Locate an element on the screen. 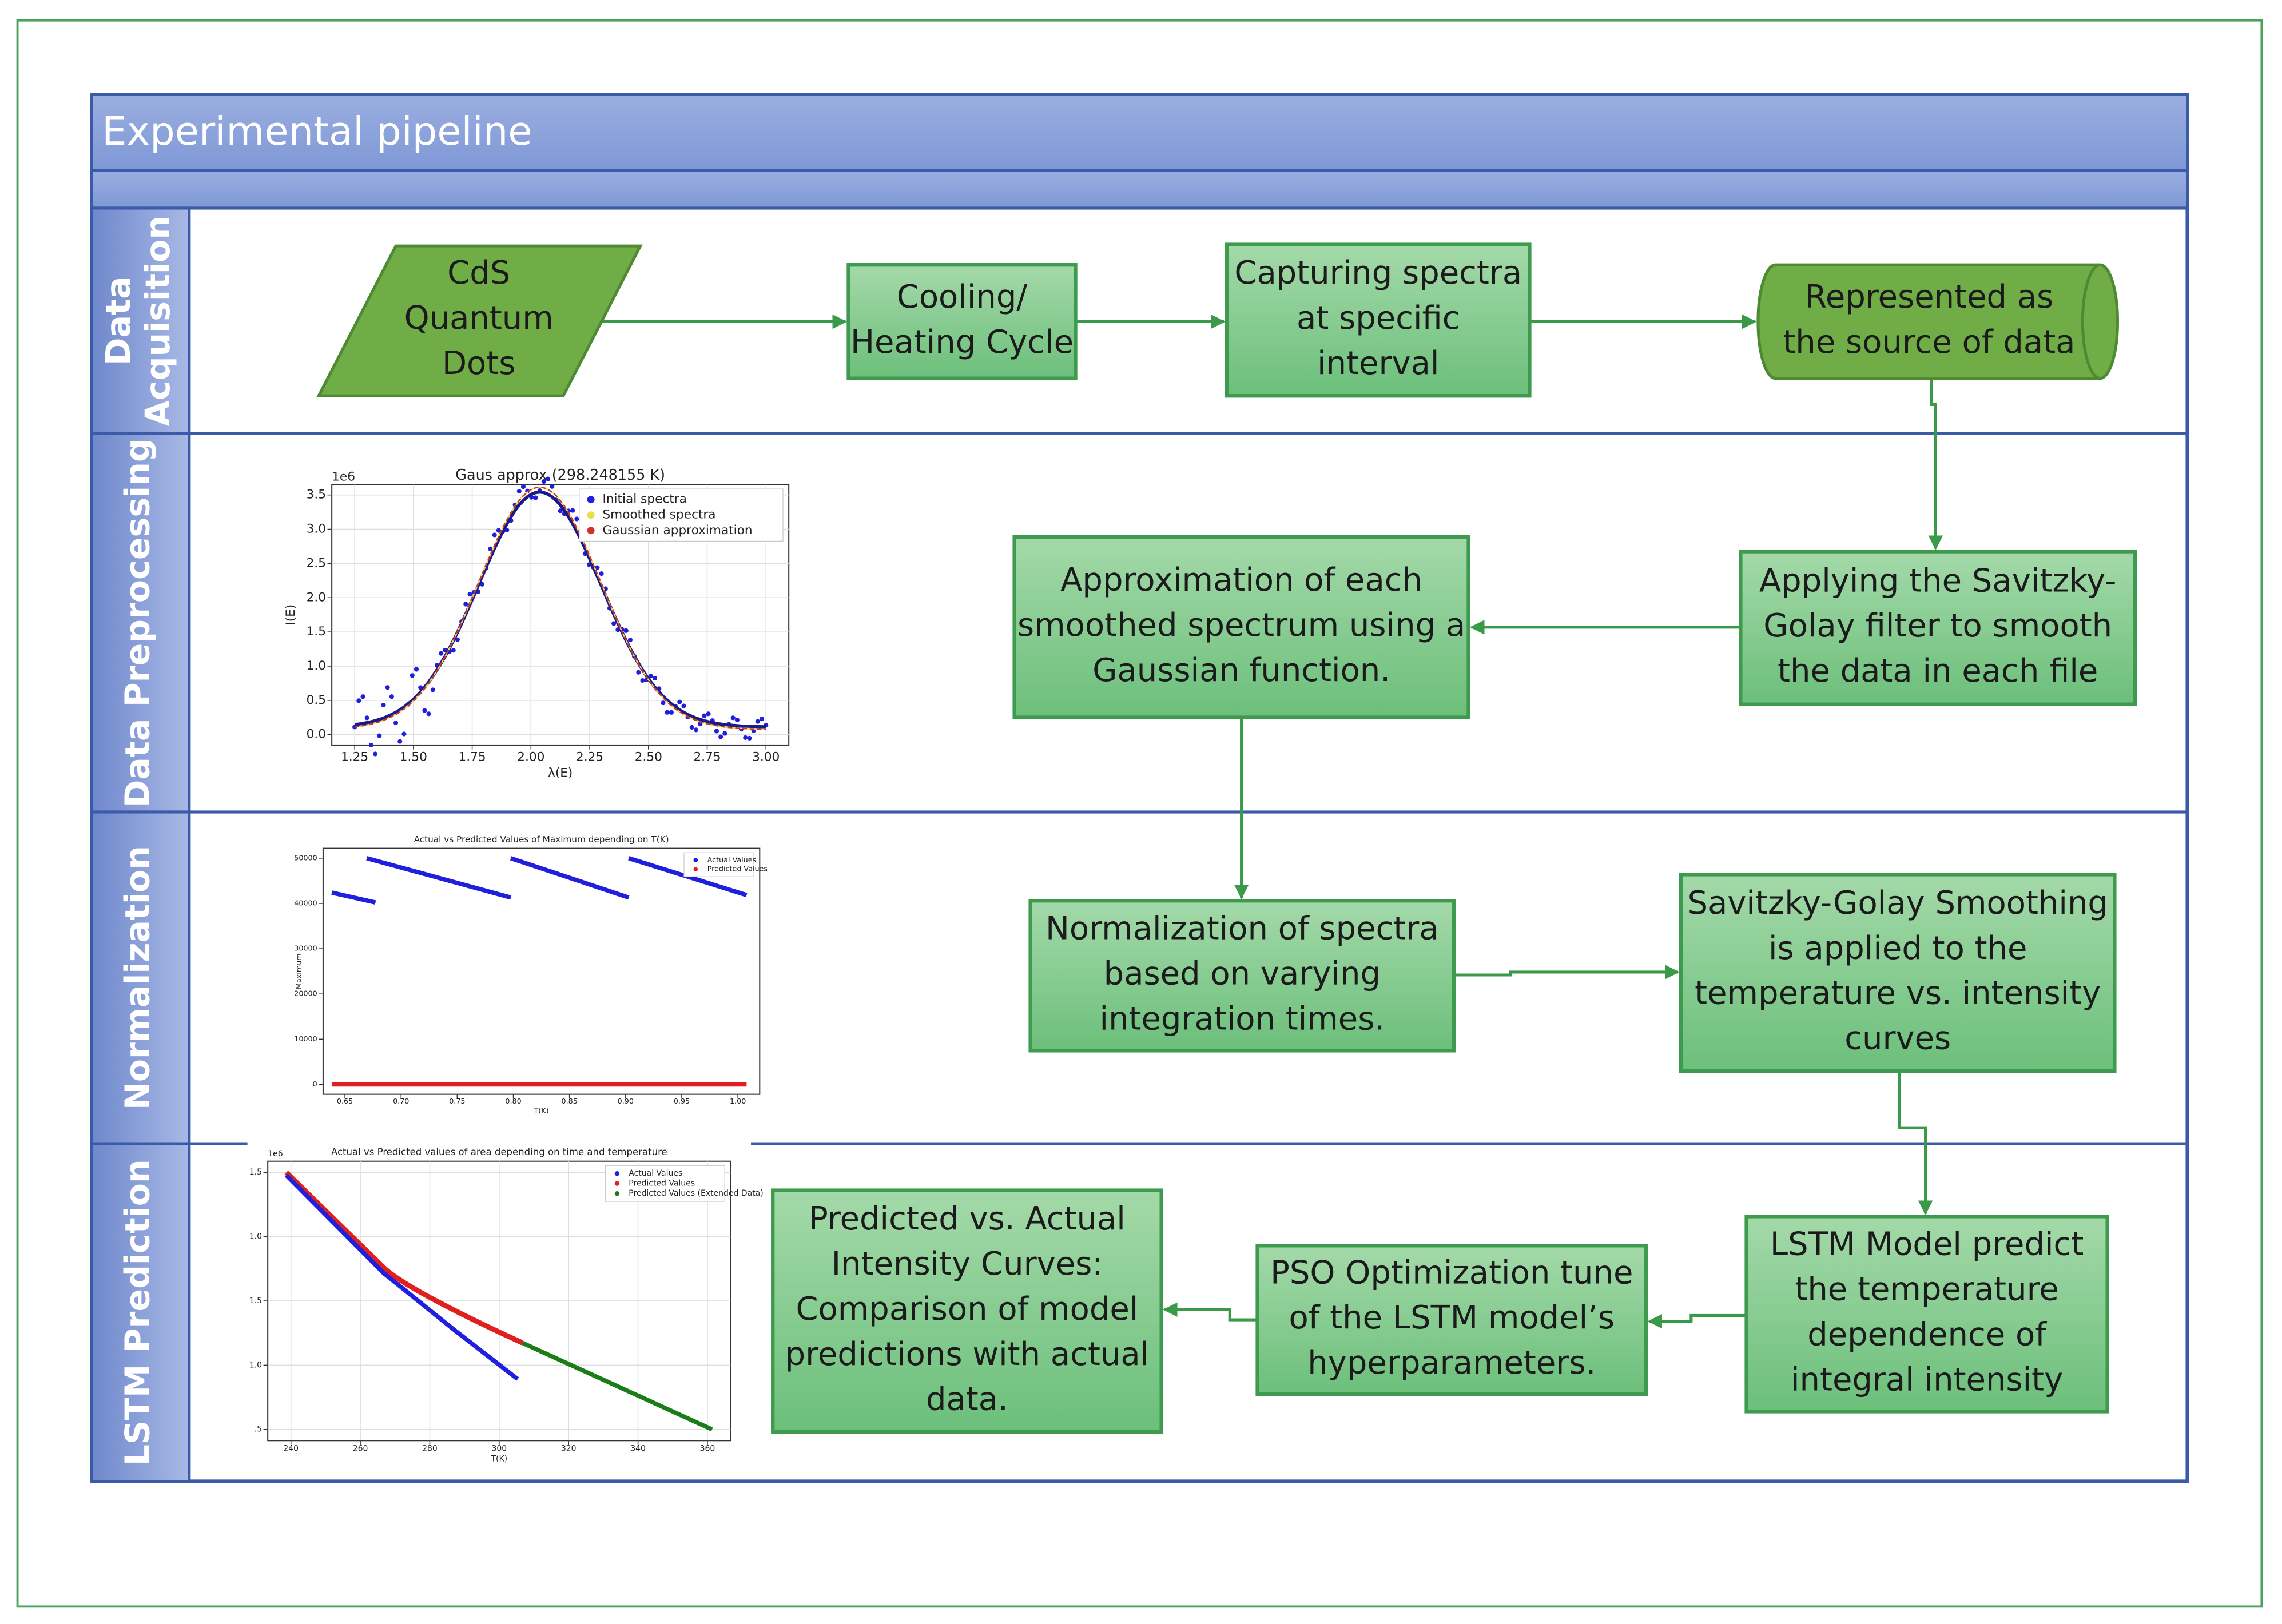 The image size is (2282, 1624). x-tick-label: 0.90 is located at coordinates (626, 1101).